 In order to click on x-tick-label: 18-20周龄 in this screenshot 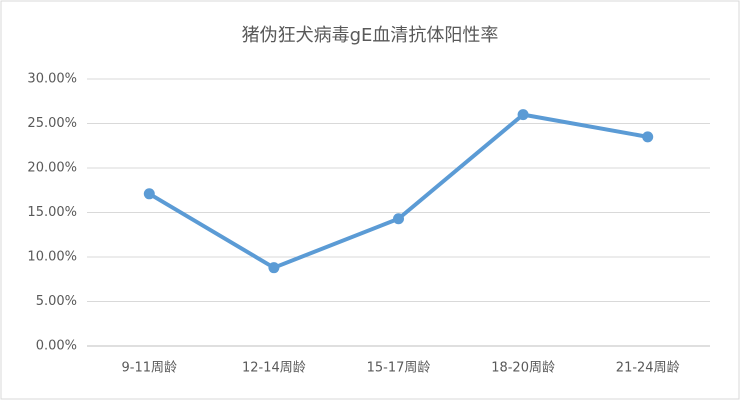, I will do `click(523, 368)`.